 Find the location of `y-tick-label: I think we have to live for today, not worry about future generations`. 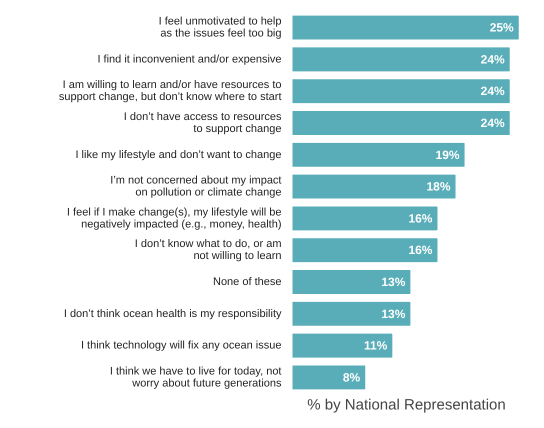

y-tick-label: I think we have to live for today, not worry about future generations is located at coordinates (196, 377).